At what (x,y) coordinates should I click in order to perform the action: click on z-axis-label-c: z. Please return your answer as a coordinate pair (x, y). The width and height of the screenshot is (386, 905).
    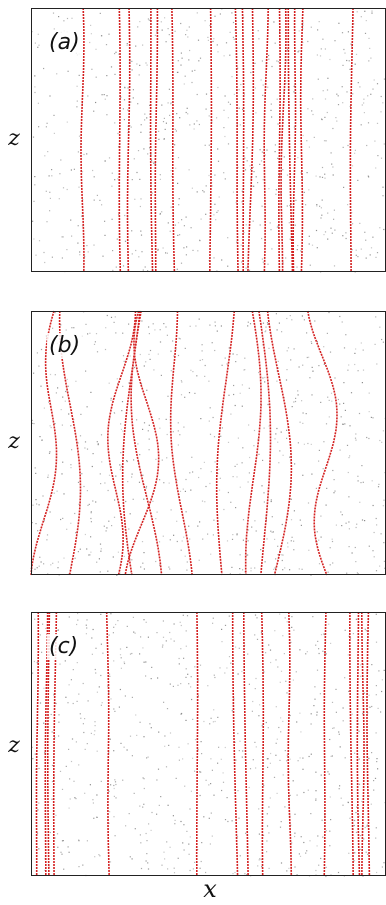
    Looking at the image, I should click on (14, 745).